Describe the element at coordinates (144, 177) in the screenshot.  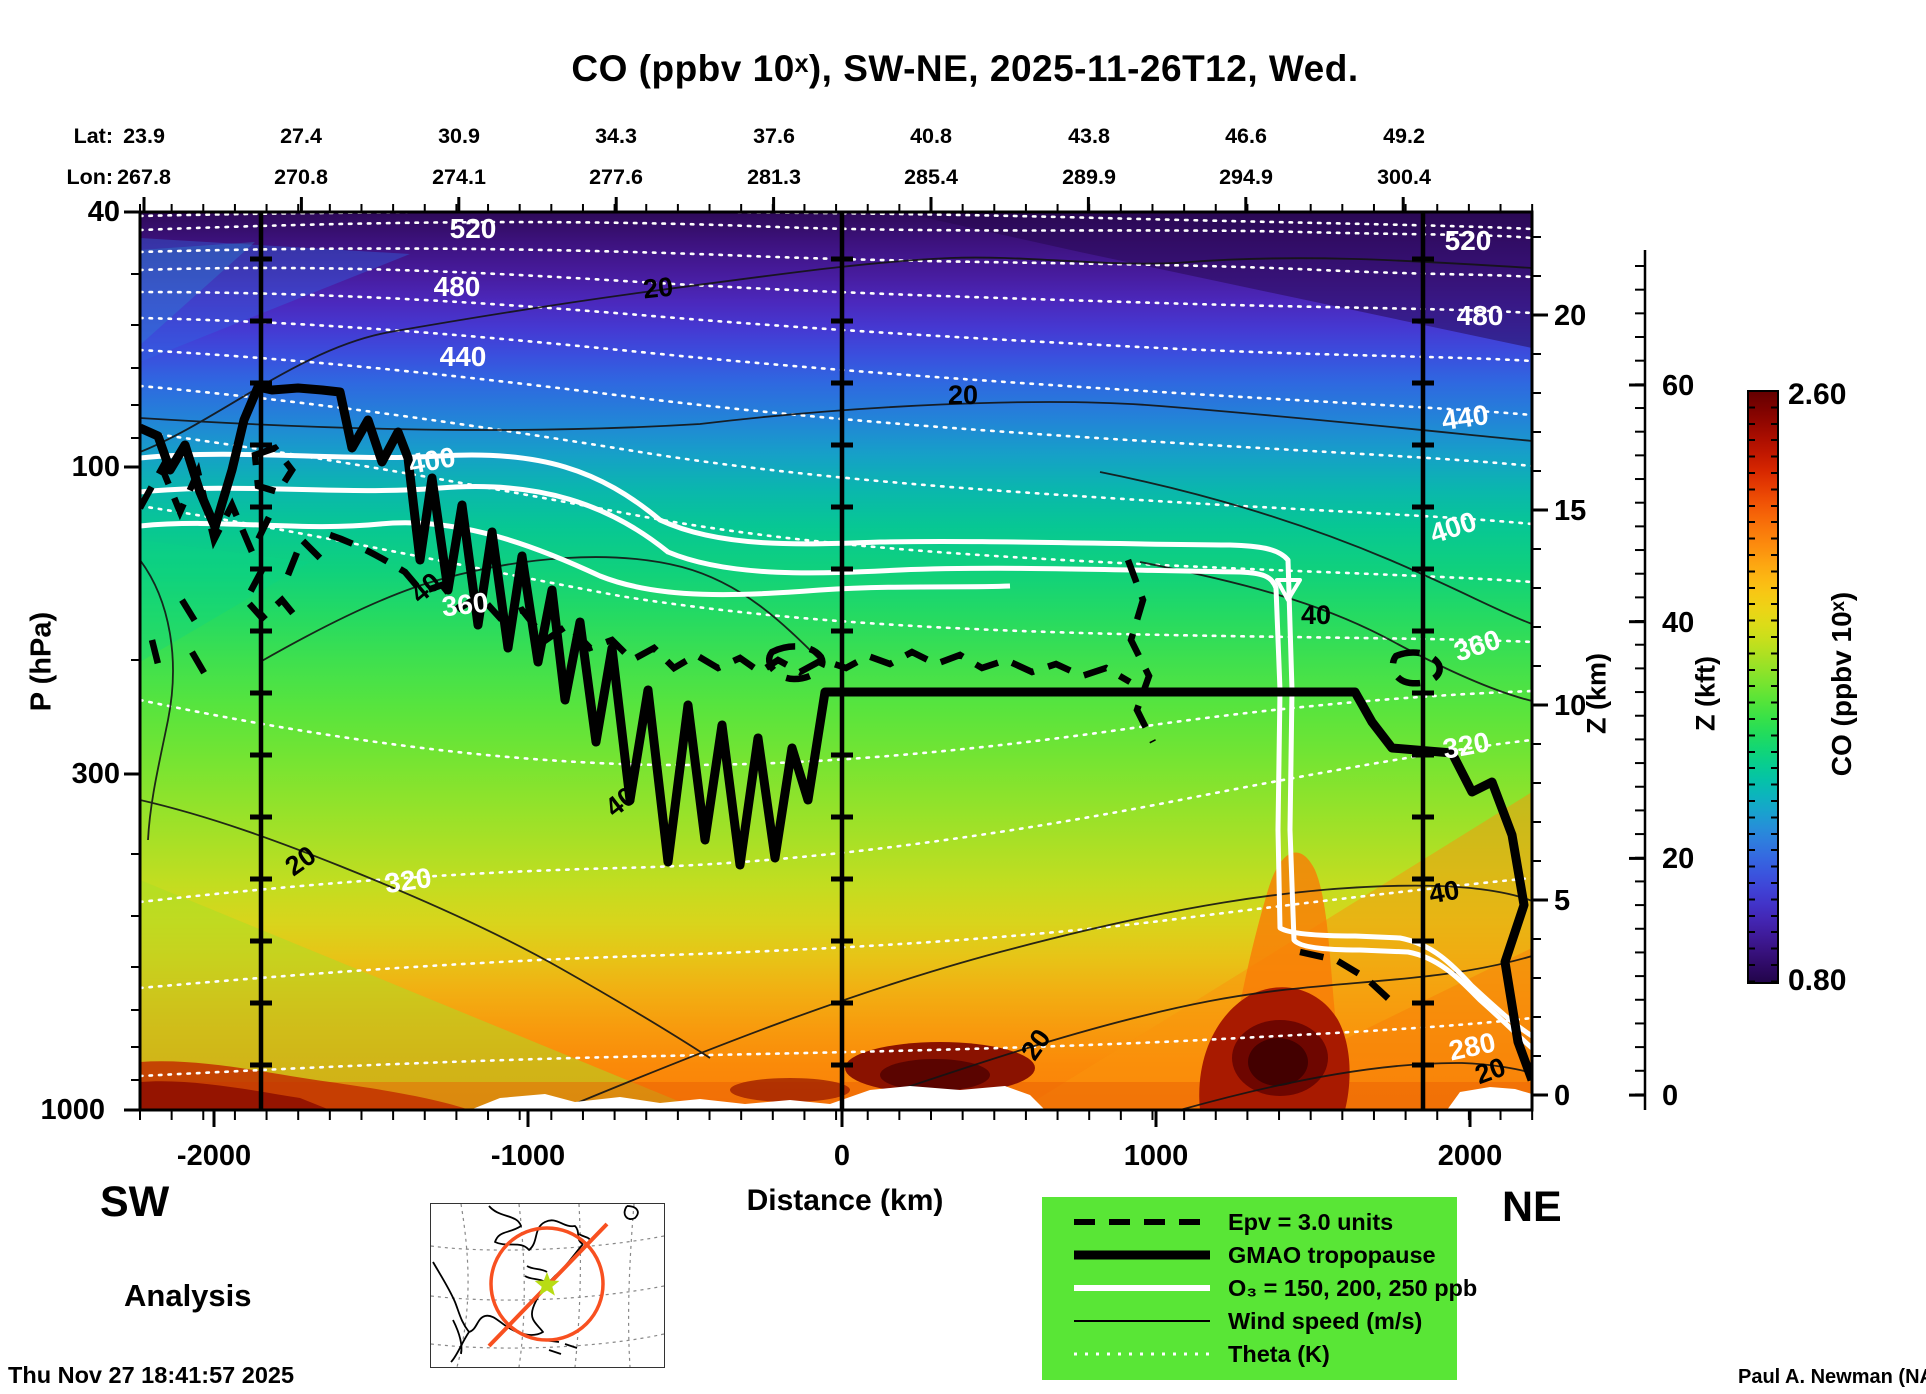
I see `lon-value: 267.8` at that location.